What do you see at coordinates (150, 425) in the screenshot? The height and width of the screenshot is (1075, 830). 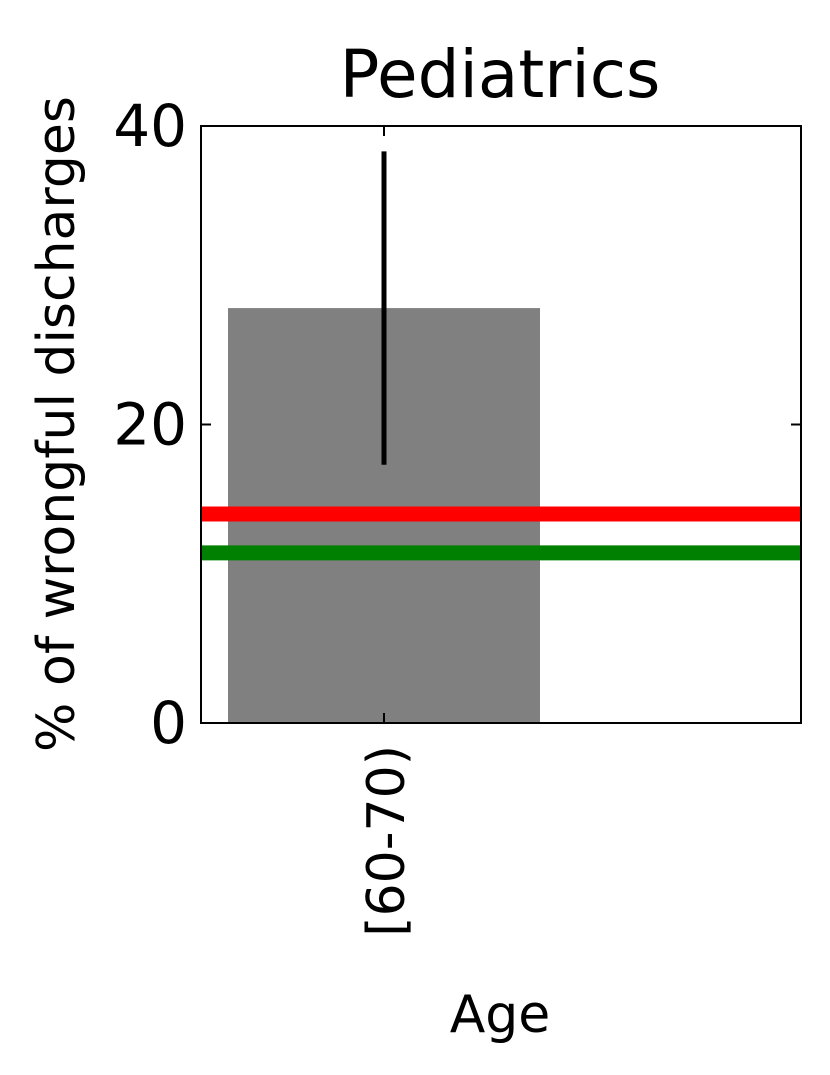 I see `y-tick-label: 20` at bounding box center [150, 425].